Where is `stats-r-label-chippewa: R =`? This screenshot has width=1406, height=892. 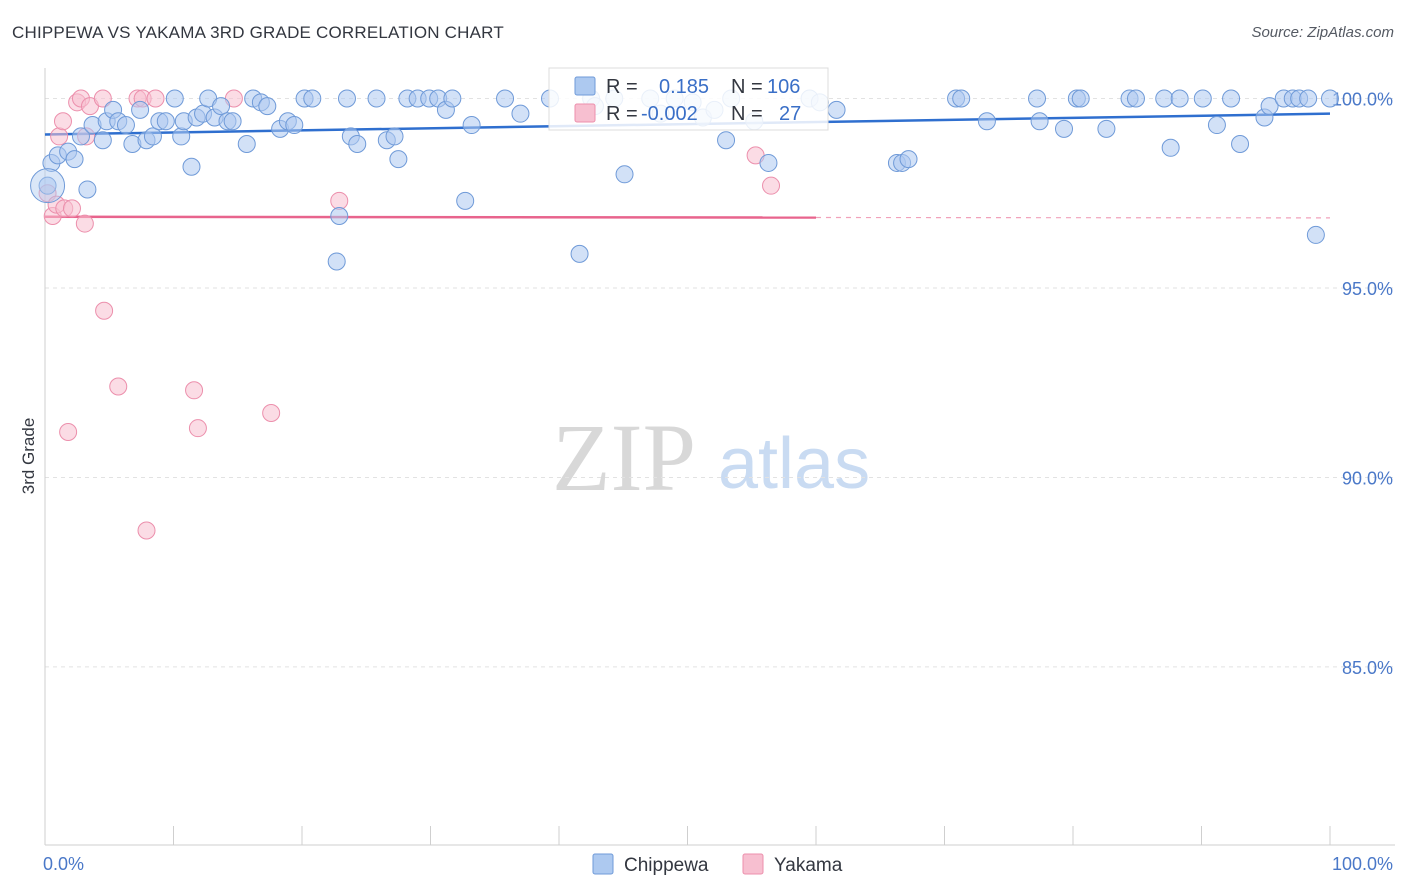
stats-r-label-chippewa: R = is located at coordinates (622, 87).